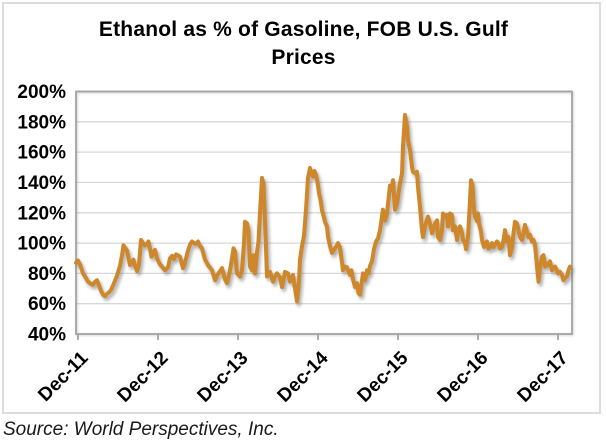 Image resolution: width=607 pixels, height=444 pixels. I want to click on y-tick-label: 100%, so click(41, 244).